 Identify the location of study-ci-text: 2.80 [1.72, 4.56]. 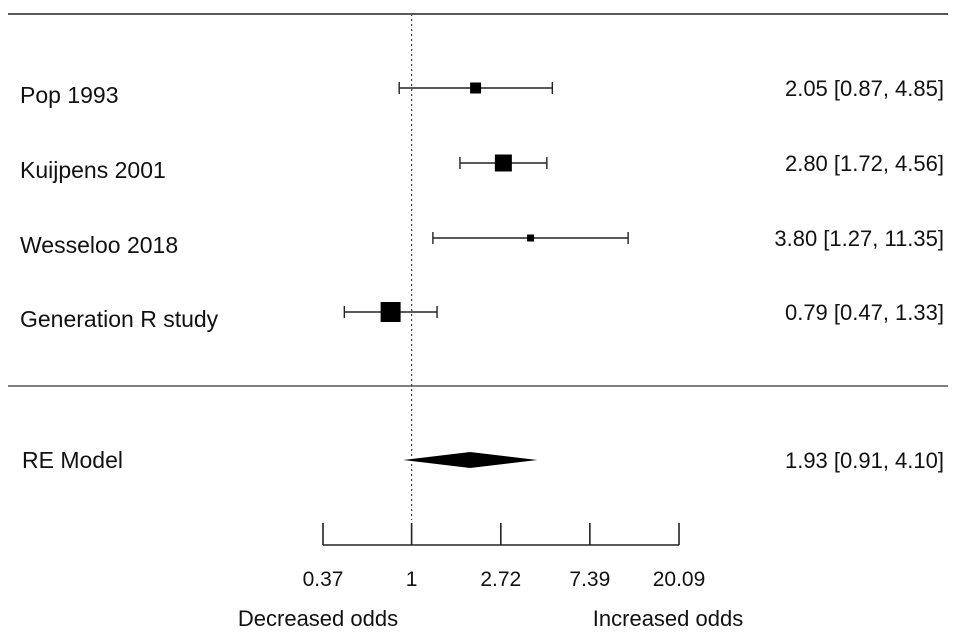
(864, 163).